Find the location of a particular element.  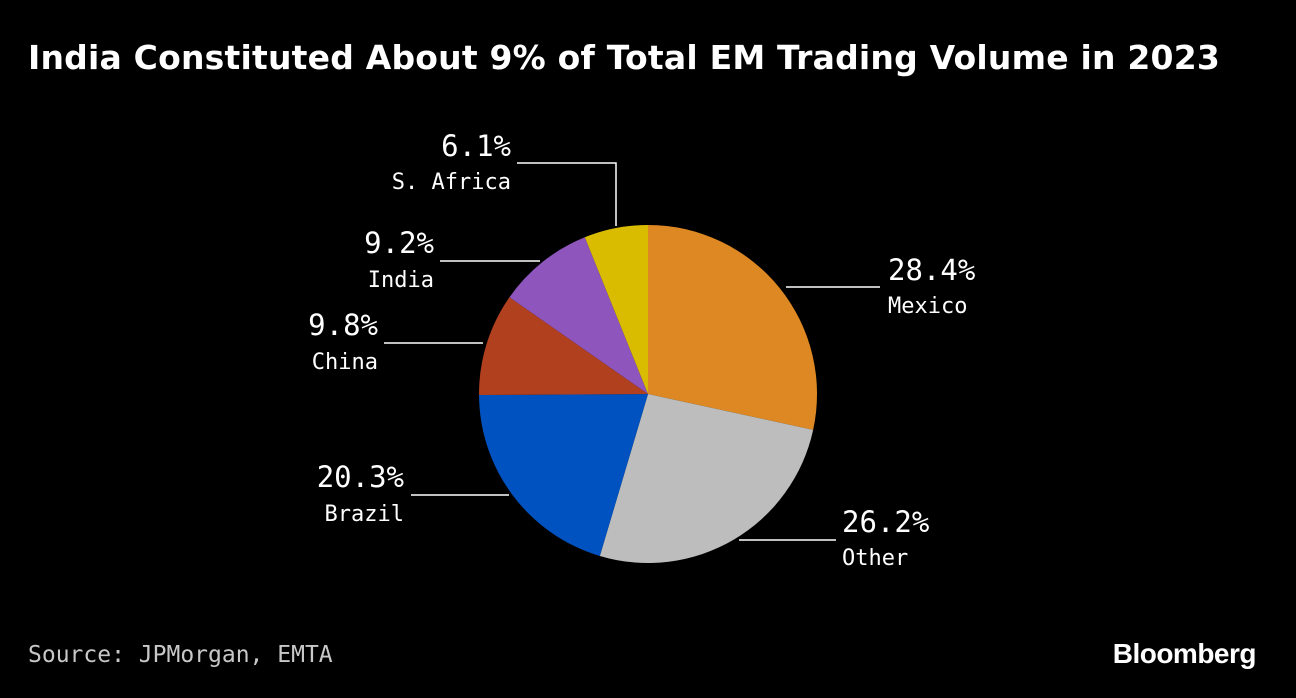

slice-name-mexico: Mexico is located at coordinates (927, 306).